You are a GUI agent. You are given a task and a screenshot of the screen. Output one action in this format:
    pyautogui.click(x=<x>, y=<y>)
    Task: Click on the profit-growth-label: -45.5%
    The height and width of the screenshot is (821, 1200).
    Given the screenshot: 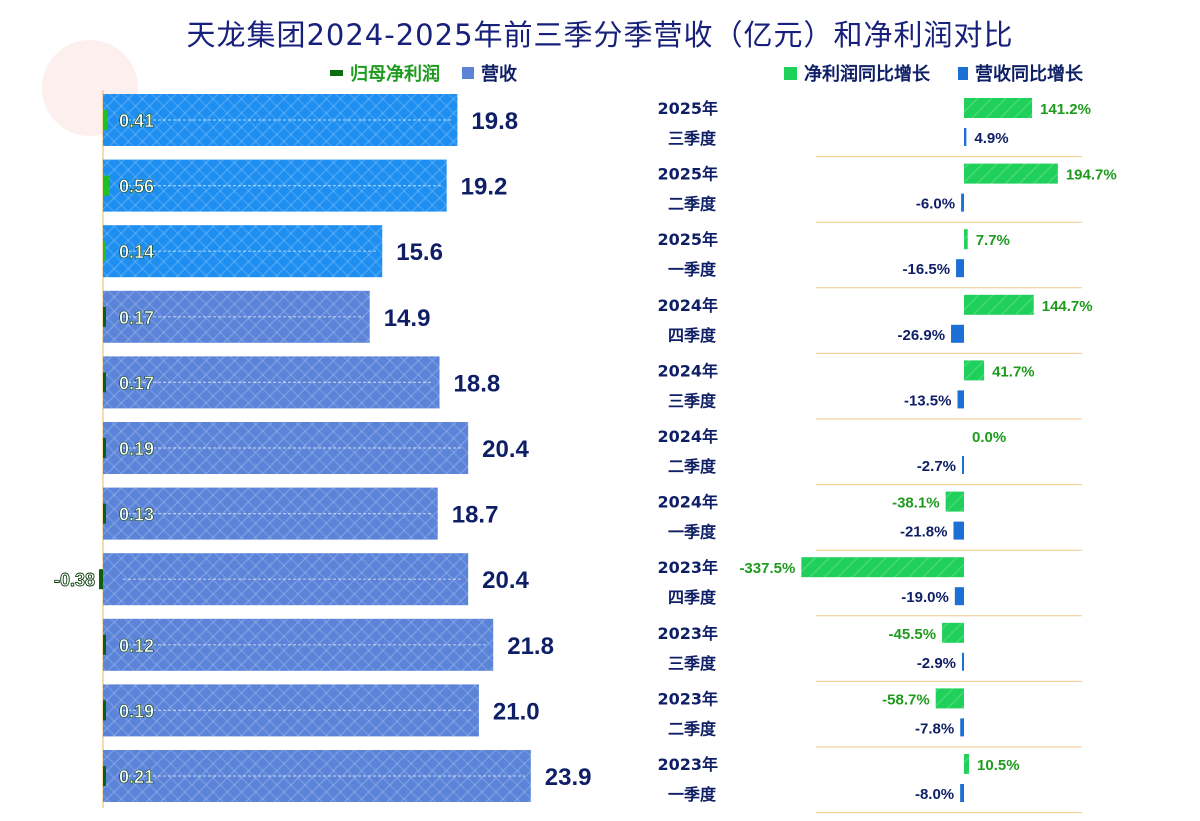 What is the action you would take?
    pyautogui.click(x=913, y=634)
    